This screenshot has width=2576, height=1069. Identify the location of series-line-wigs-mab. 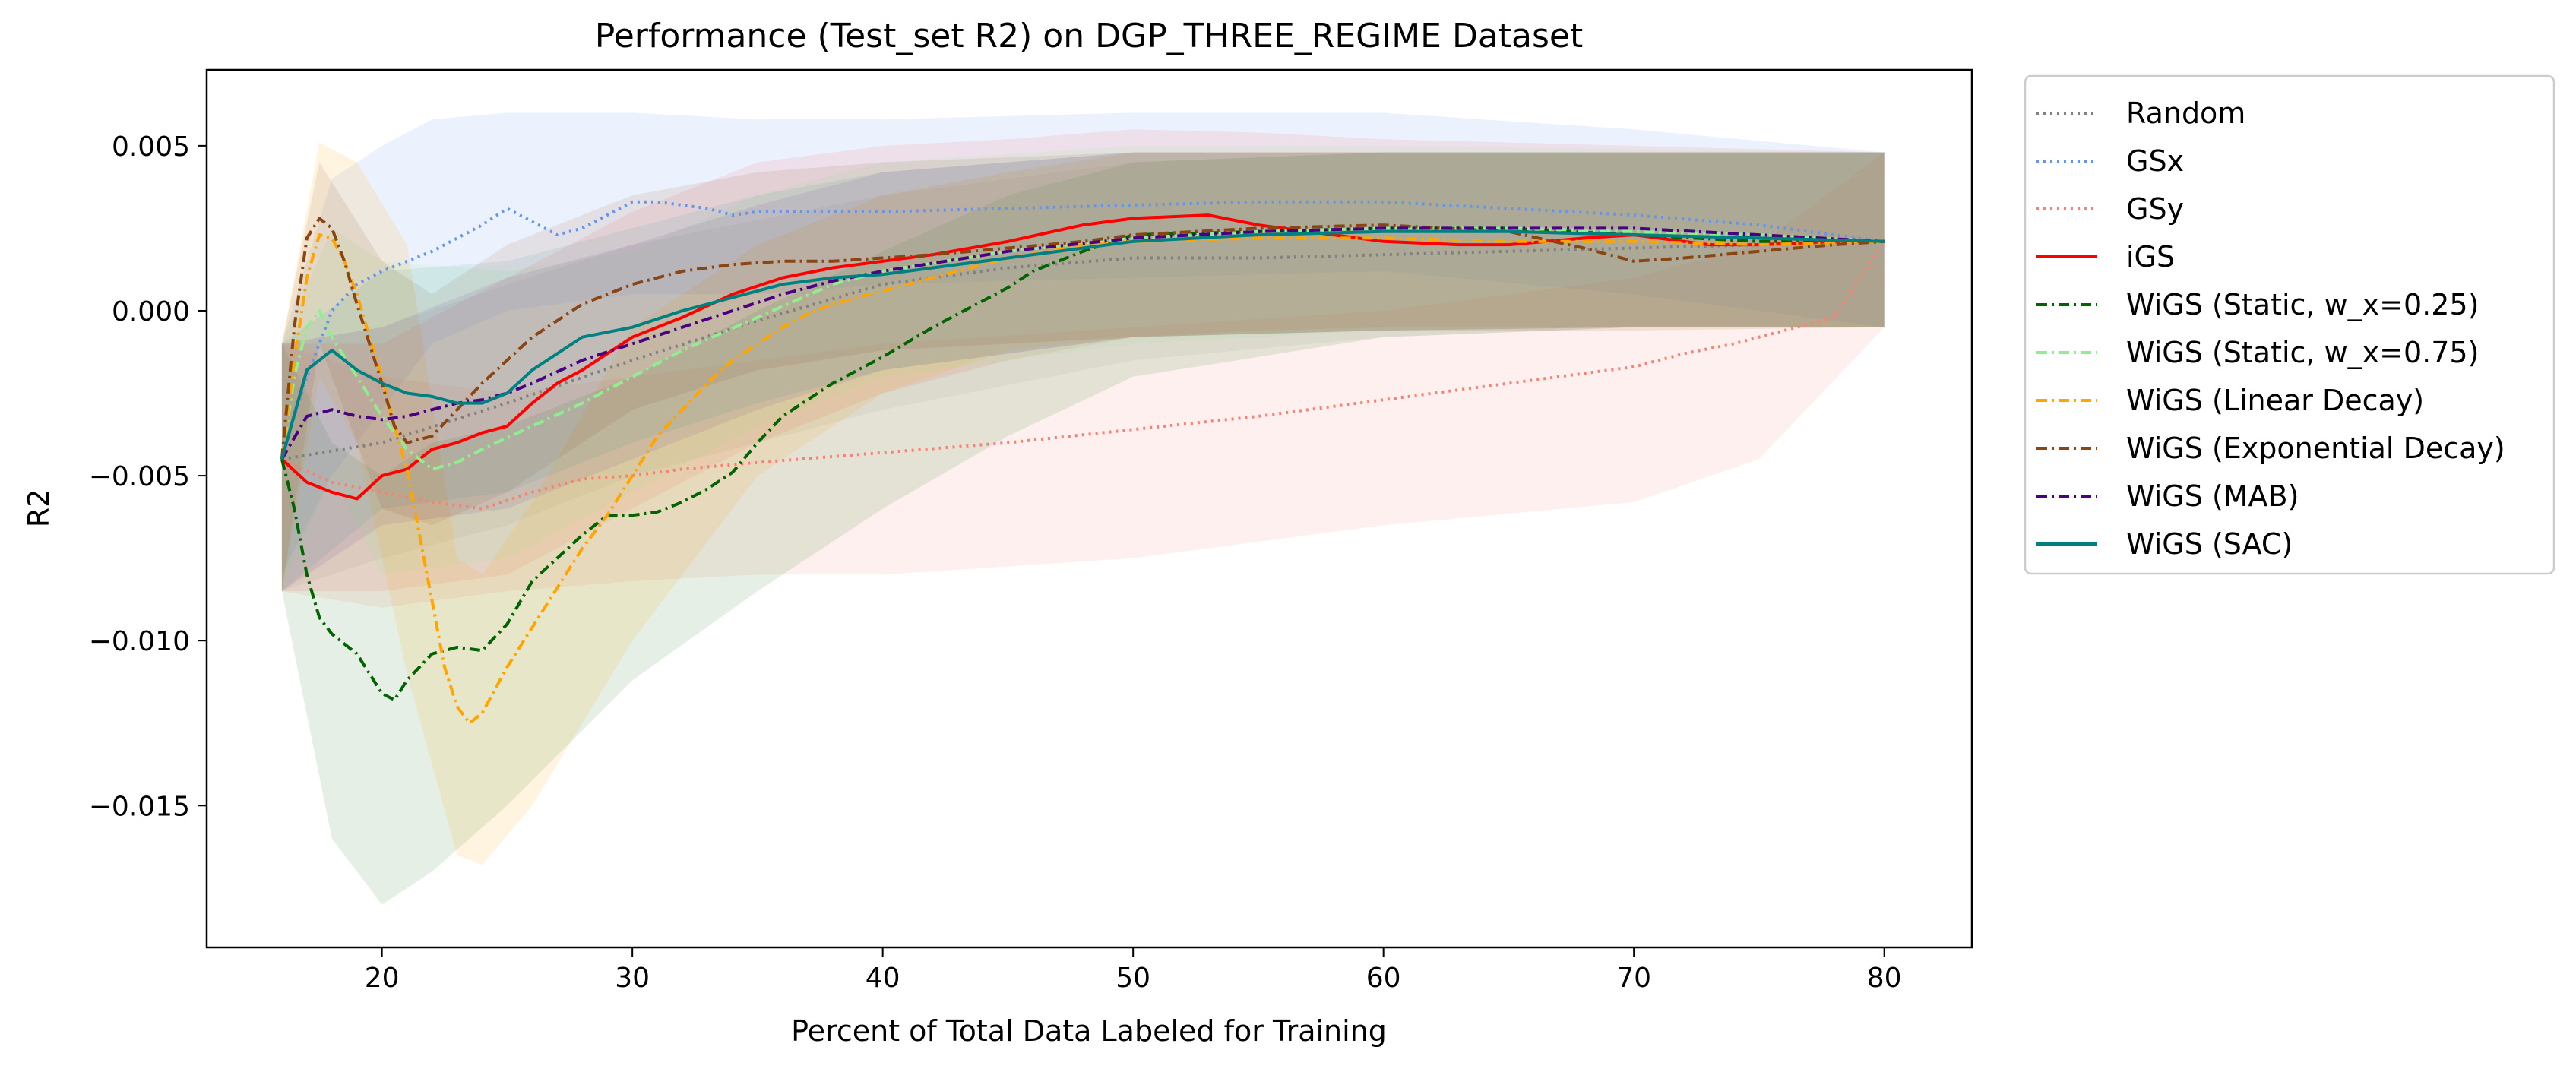
(1082, 343).